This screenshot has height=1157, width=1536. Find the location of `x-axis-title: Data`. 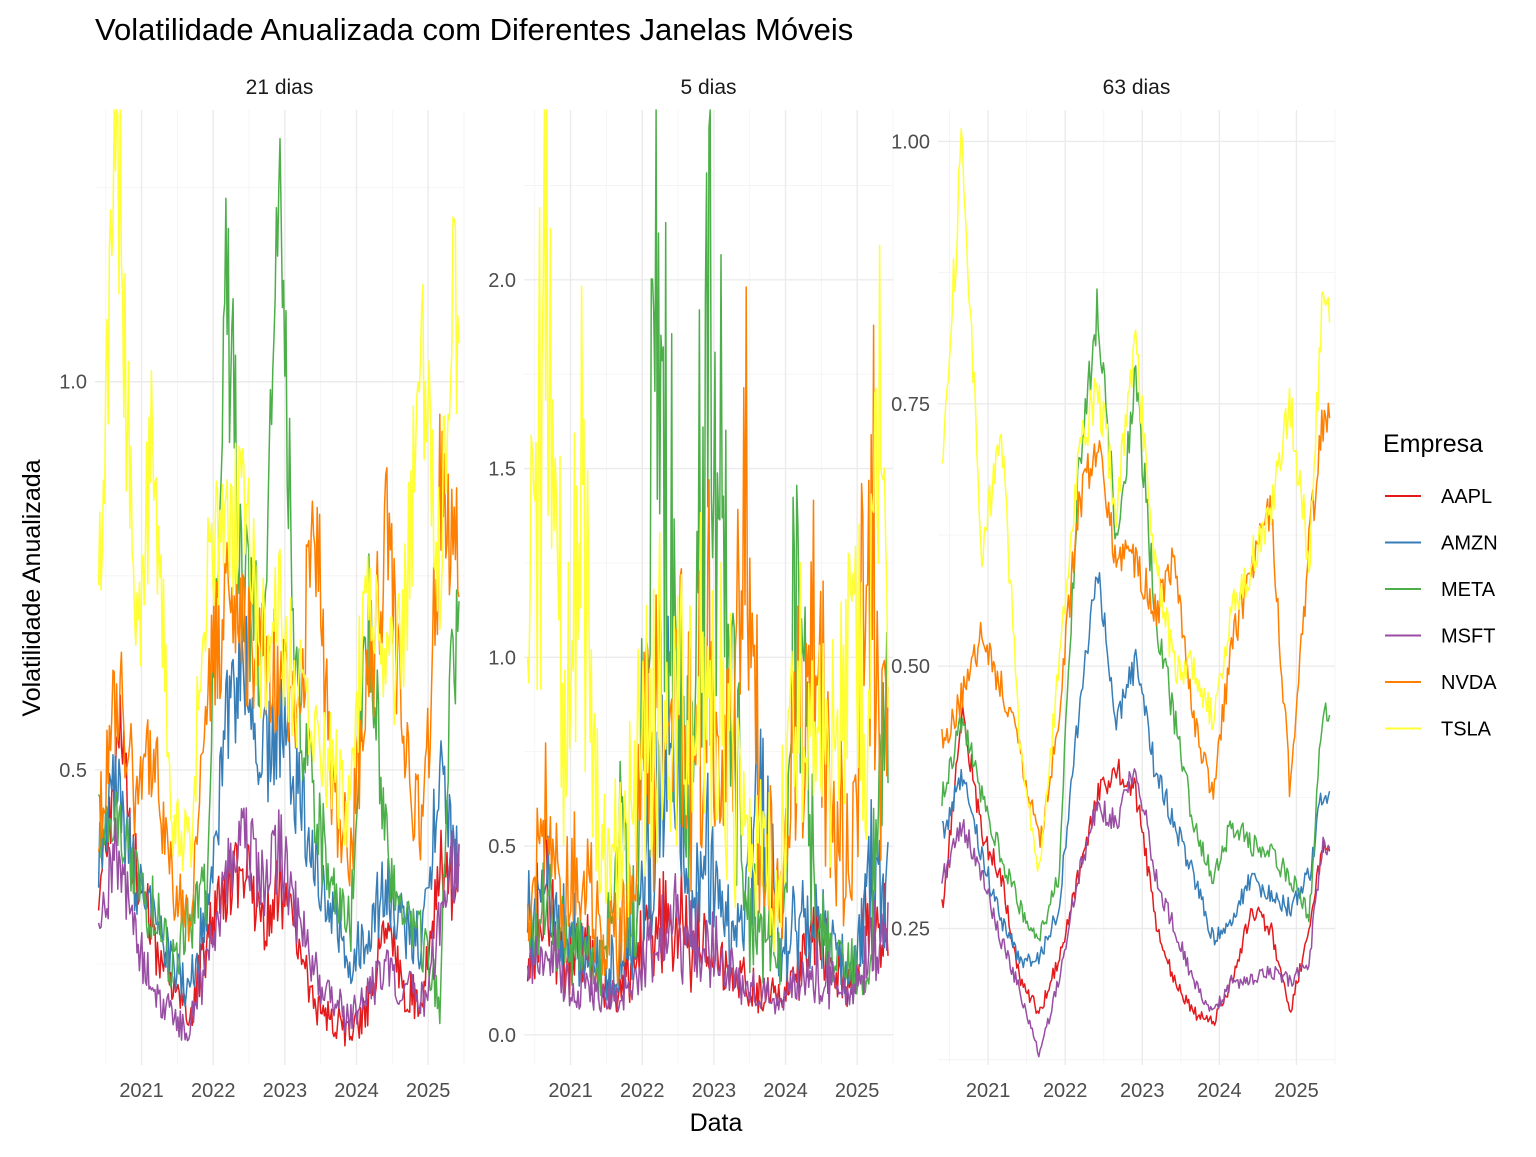

x-axis-title: Data is located at coordinates (716, 1123).